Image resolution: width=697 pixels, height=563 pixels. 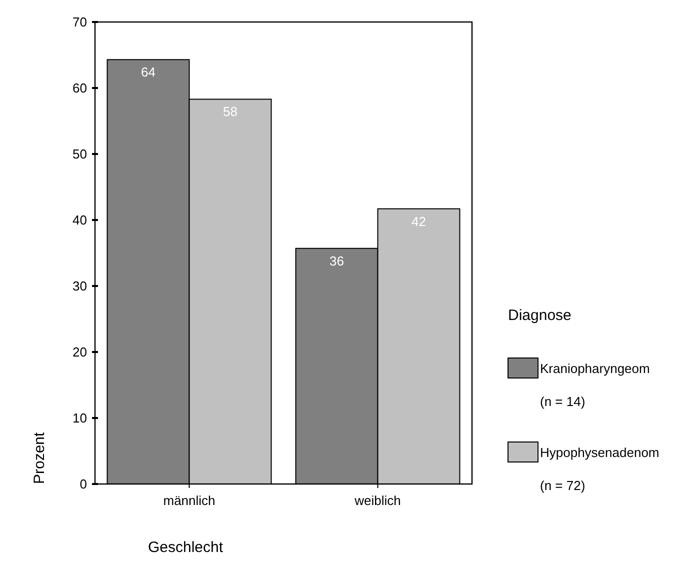 What do you see at coordinates (337, 260) in the screenshot?
I see `data-label: 36` at bounding box center [337, 260].